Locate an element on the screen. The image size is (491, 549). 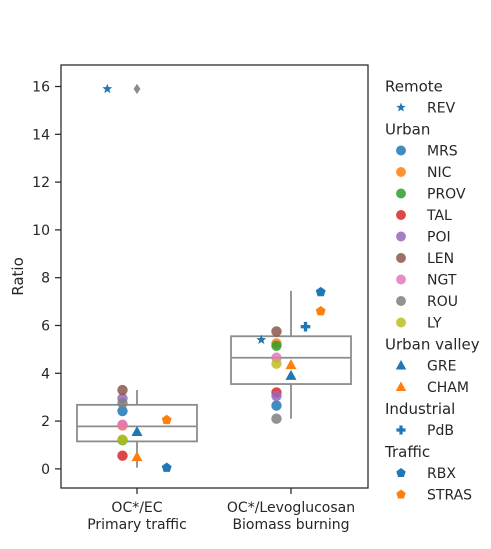
y-tick-label: 6 is located at coordinates (45, 326).